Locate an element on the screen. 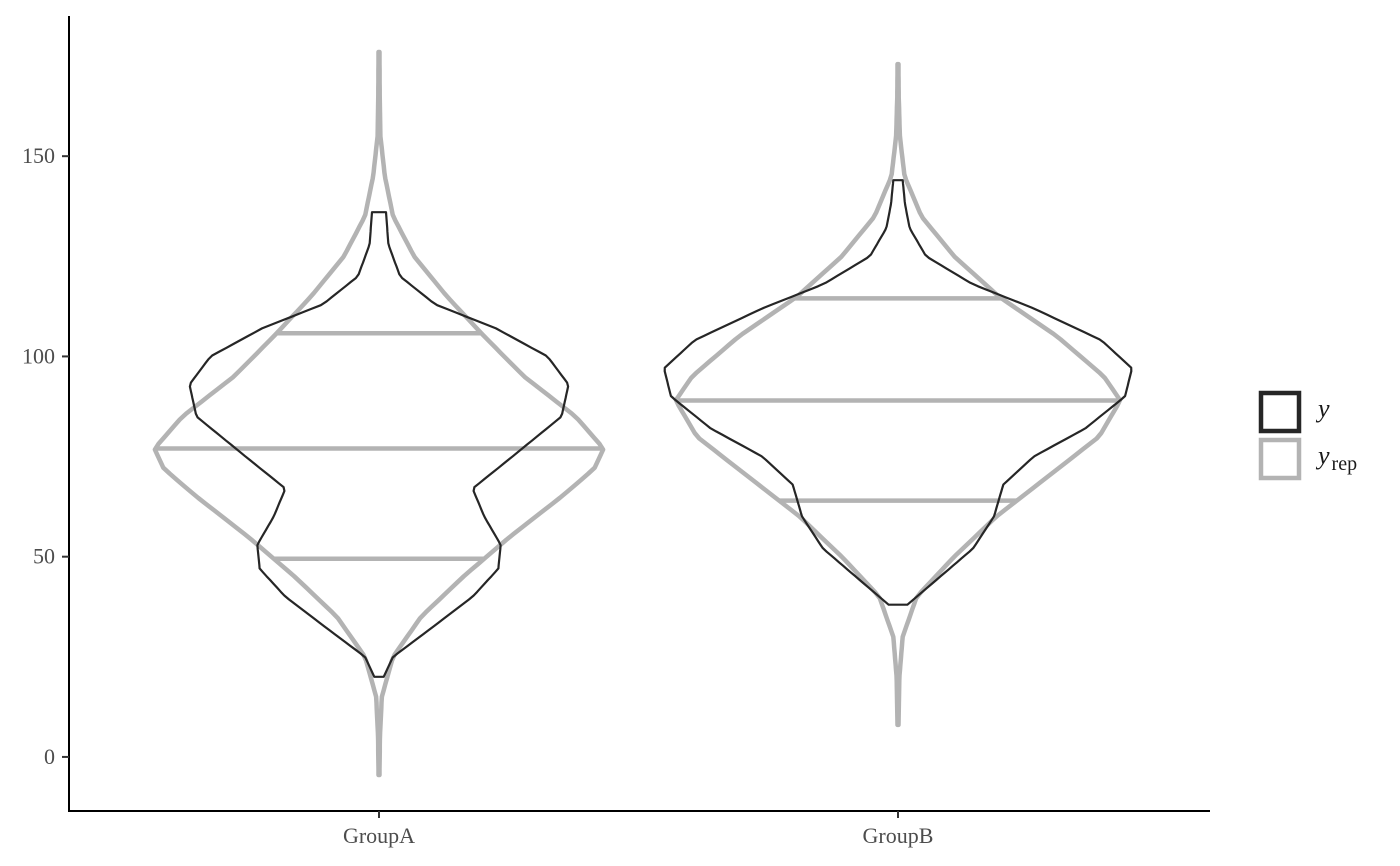  y-tick-label: 50 is located at coordinates (44, 556).